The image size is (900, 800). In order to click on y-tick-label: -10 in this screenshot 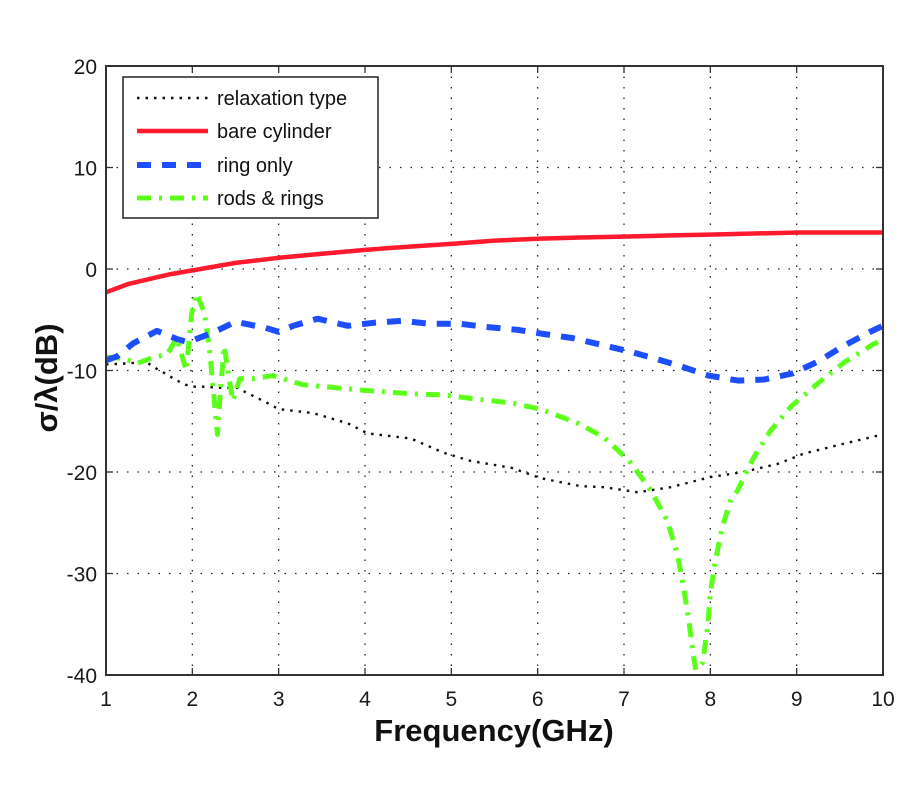, I will do `click(82, 372)`.